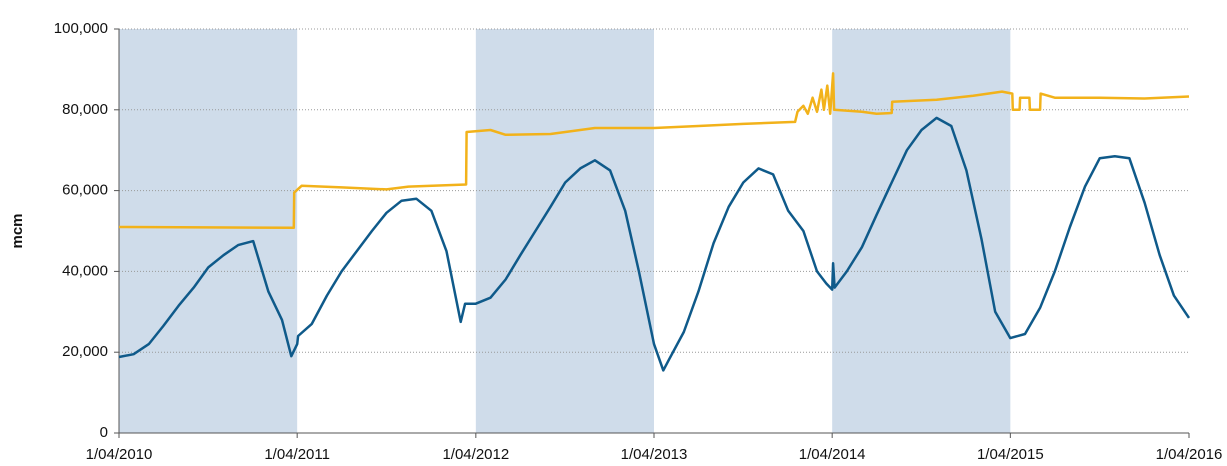  Describe the element at coordinates (654, 454) in the screenshot. I see `x-tick-label: 1/04/2013` at that location.